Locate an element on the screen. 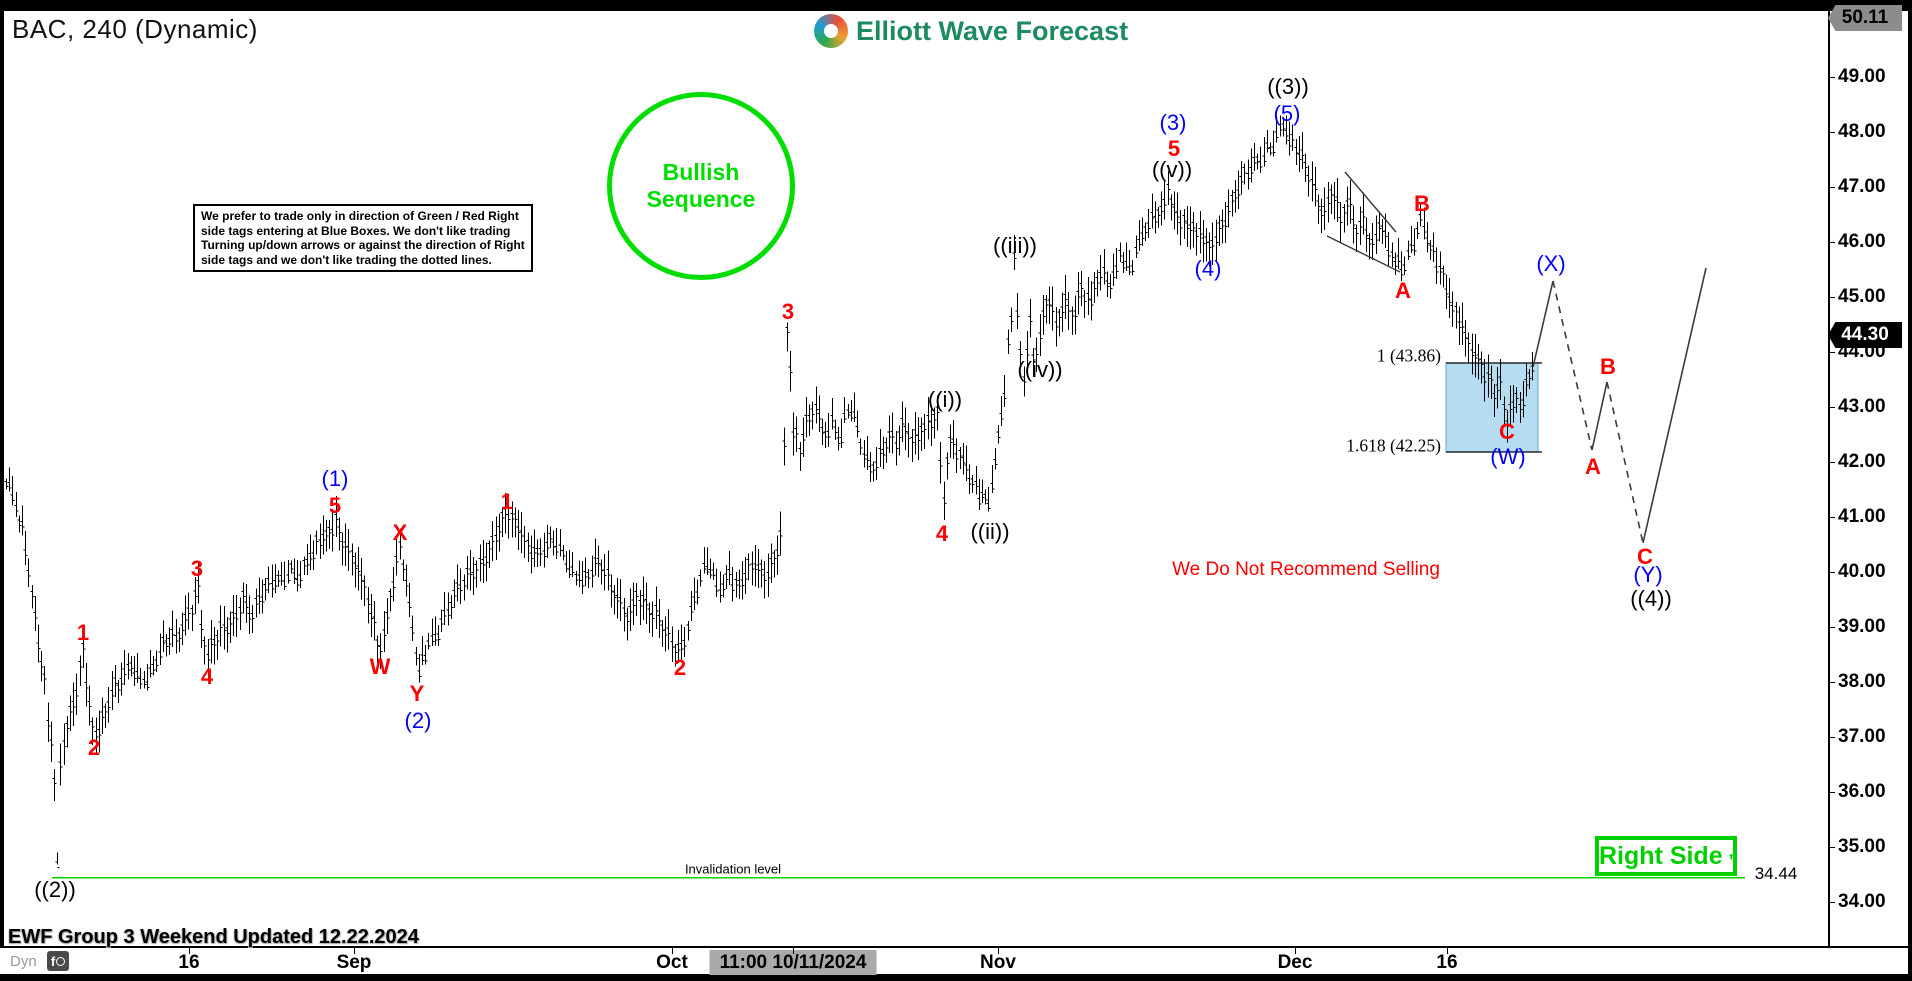  chart-title: BAC, 240 (Dynamic) is located at coordinates (135, 29).